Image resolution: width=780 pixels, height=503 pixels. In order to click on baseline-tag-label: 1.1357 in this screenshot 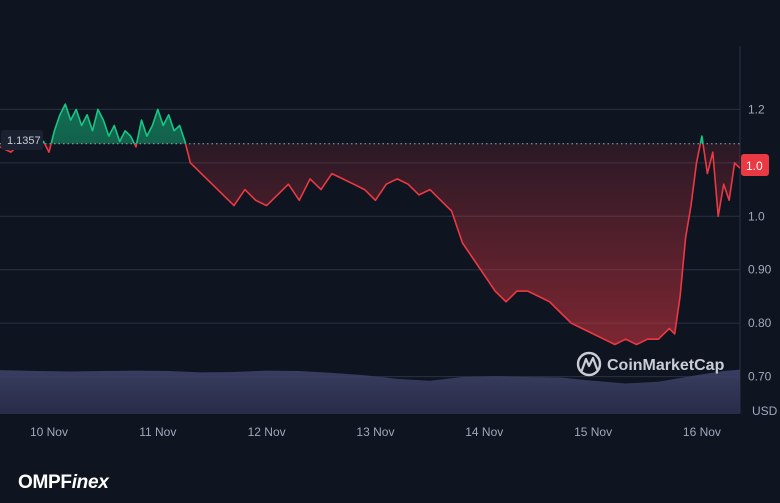, I will do `click(24, 141)`.